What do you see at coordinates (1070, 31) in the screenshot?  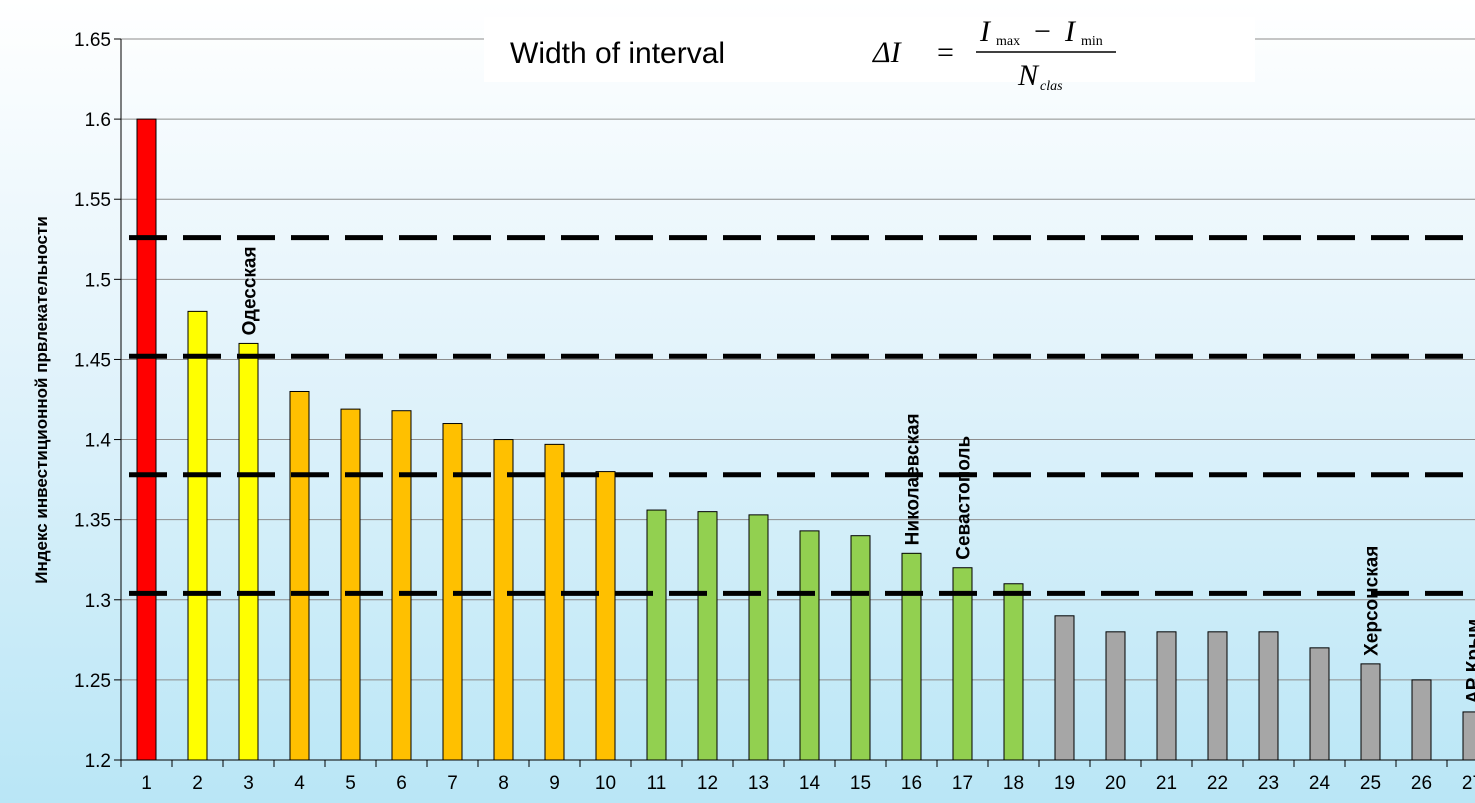 I see `formula-numerator-i2: I` at bounding box center [1070, 31].